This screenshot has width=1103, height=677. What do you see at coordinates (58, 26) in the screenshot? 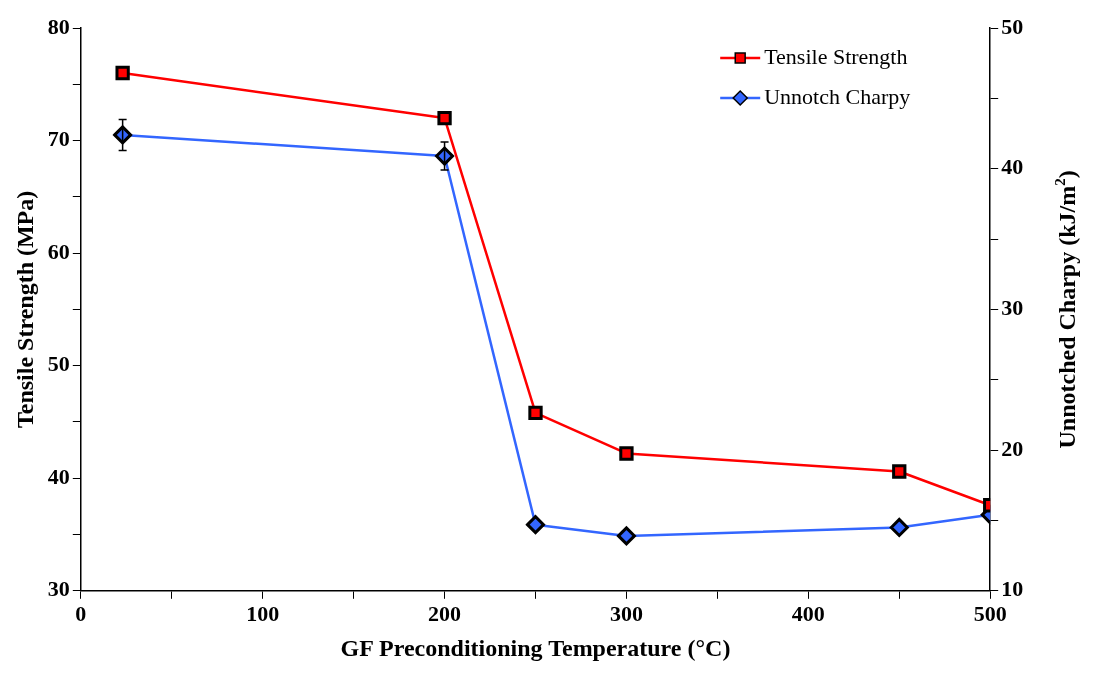
I see `y-tick-label: 80` at bounding box center [58, 26].